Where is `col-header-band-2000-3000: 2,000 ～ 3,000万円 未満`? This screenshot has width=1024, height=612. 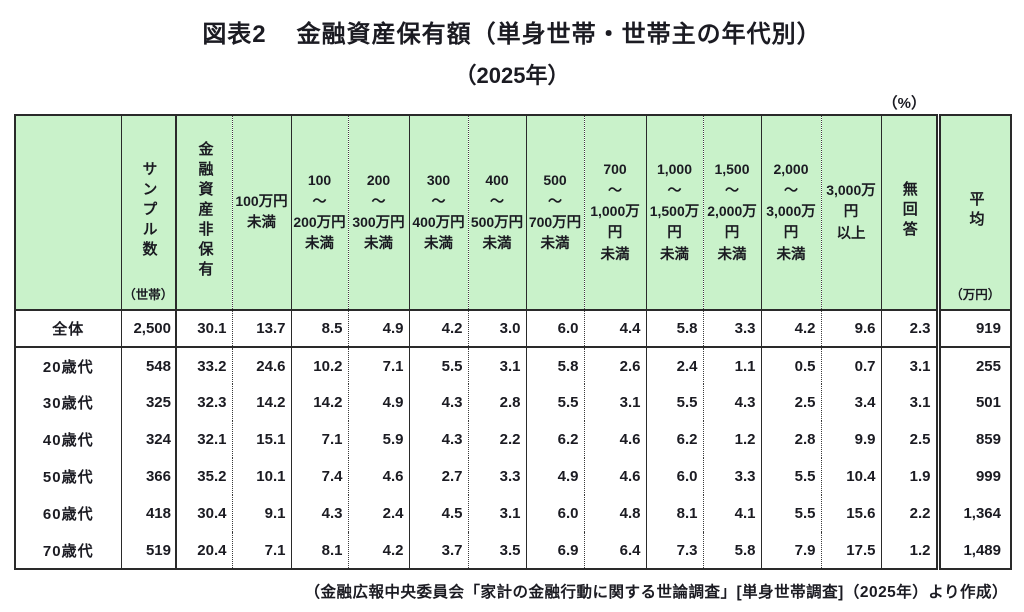 col-header-band-2000-3000: 2,000 ～ 3,000万円 未満 is located at coordinates (790, 212).